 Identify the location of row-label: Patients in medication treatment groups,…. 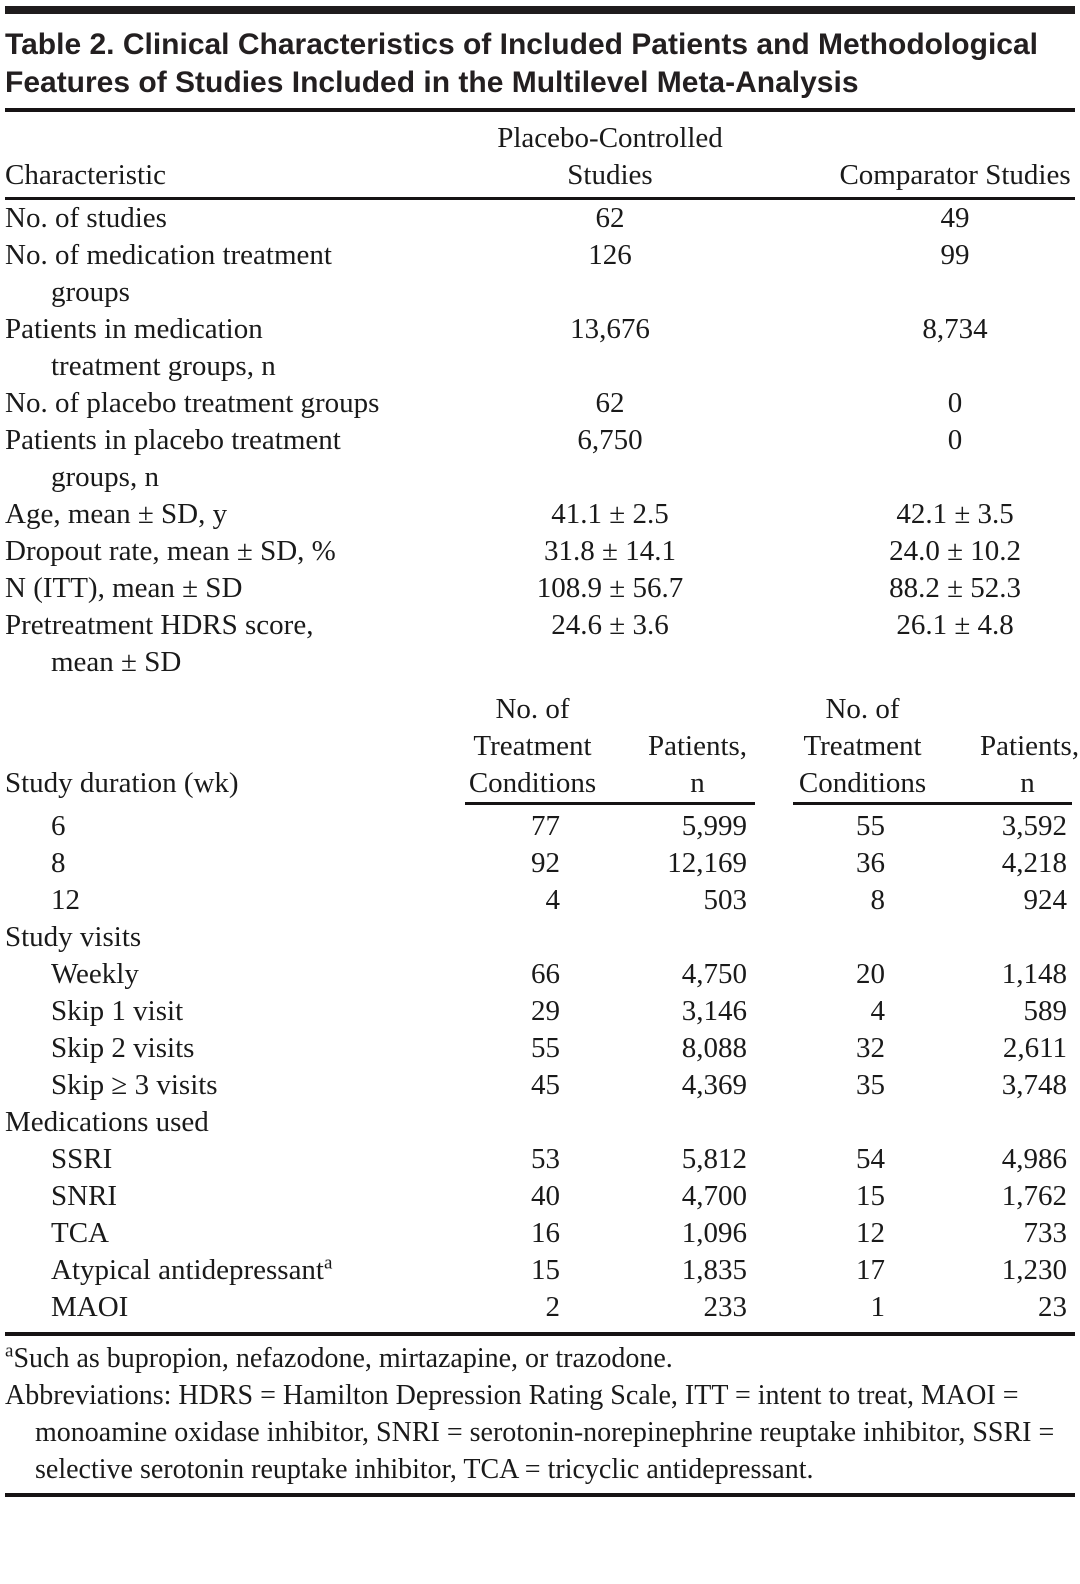
(205, 348).